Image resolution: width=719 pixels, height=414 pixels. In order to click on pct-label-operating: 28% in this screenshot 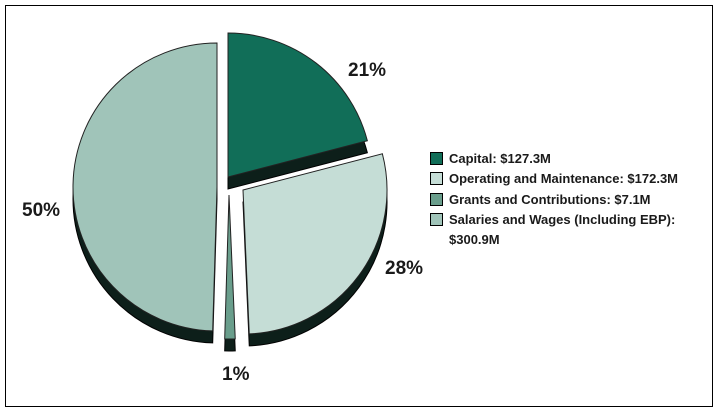, I will do `click(404, 268)`.